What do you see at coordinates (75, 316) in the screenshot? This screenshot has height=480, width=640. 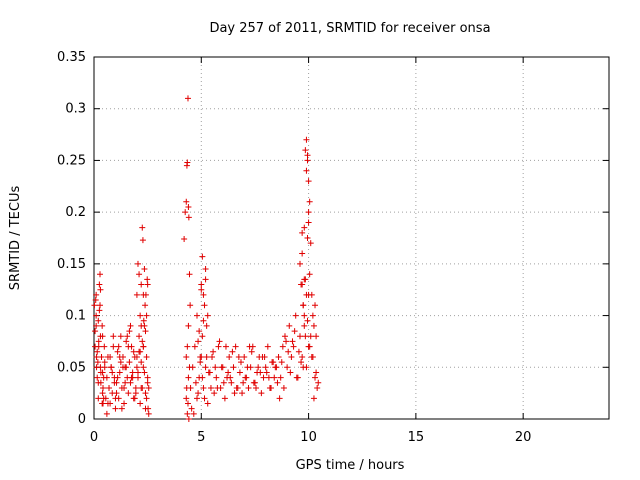 I see `y-tick-label: 0.1` at bounding box center [75, 316].